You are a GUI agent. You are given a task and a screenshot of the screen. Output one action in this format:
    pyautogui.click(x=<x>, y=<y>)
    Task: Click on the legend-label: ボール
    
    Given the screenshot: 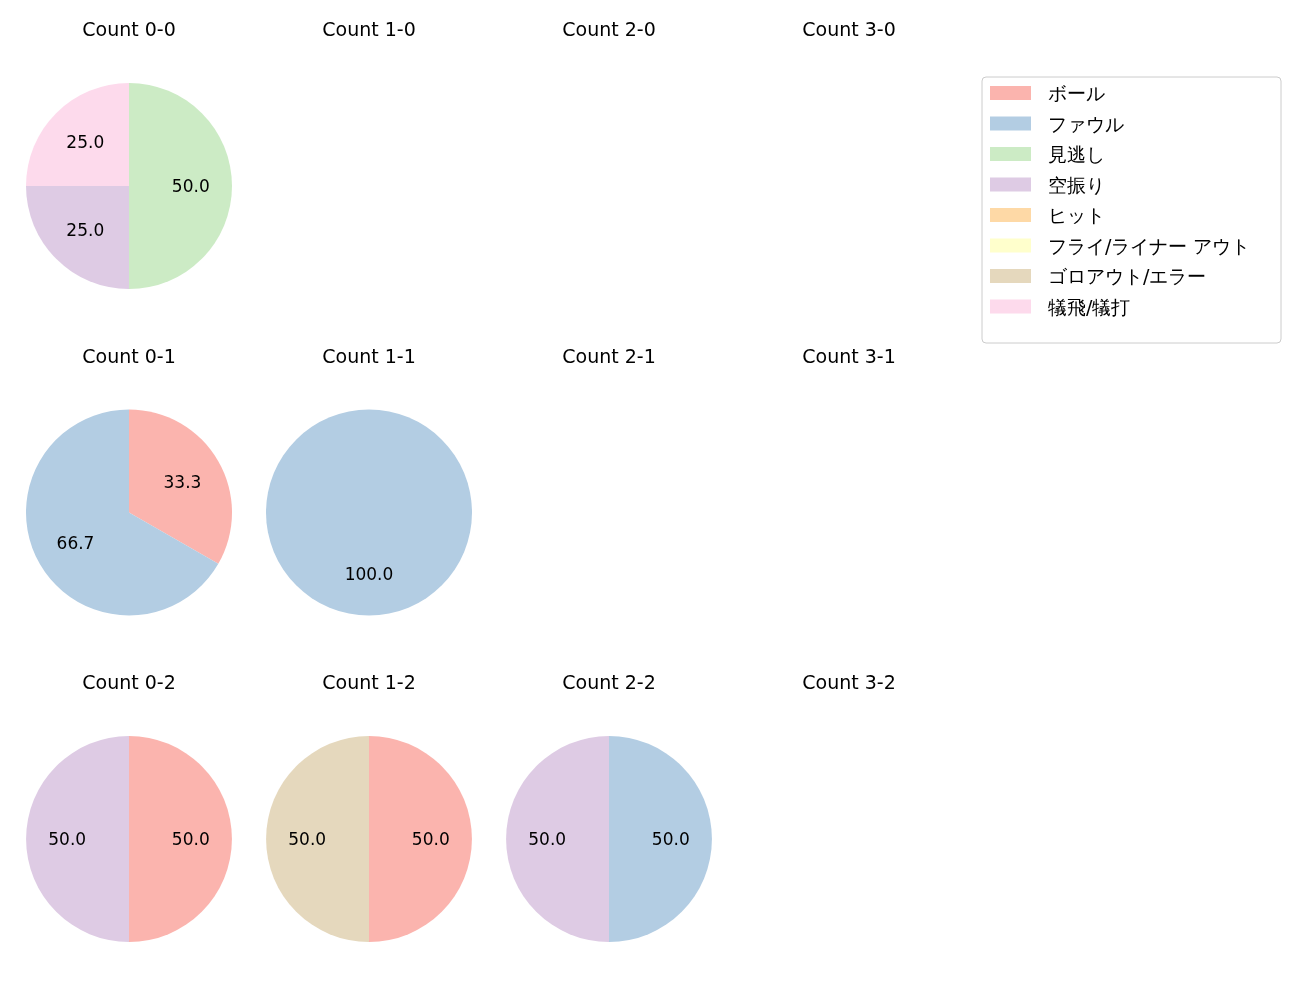 What is the action you would take?
    pyautogui.click(x=1076, y=93)
    